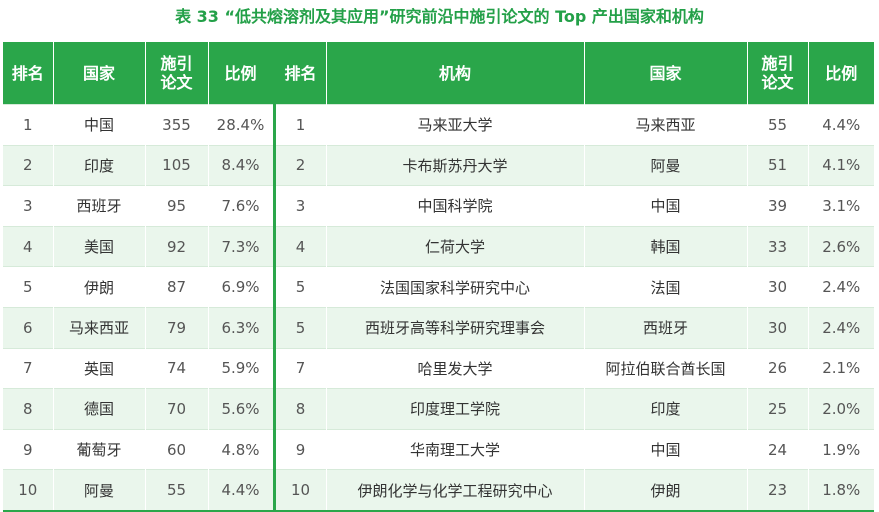 The height and width of the screenshot is (512, 879). I want to click on institution-papers-cell: 26, so click(778, 368).